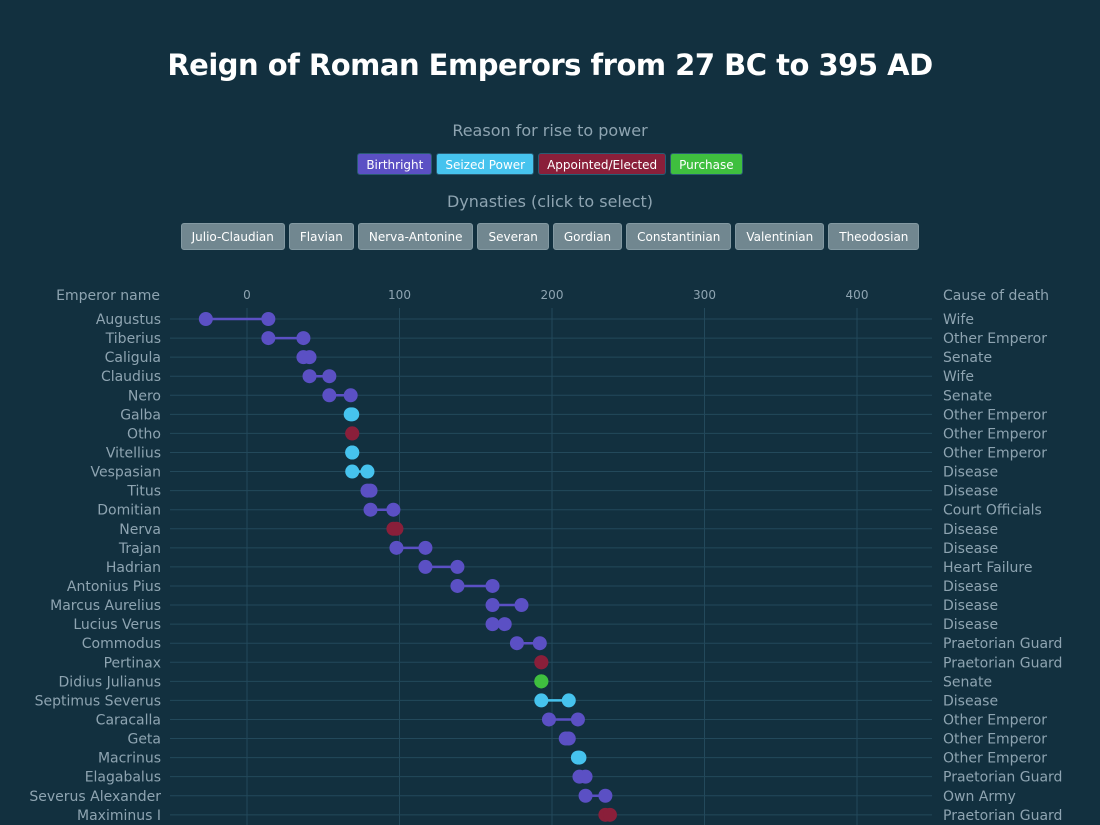 This screenshot has height=825, width=1100. Describe the element at coordinates (874, 236) in the screenshot. I see `dynasty-button-theodosian: Theodosian` at that location.